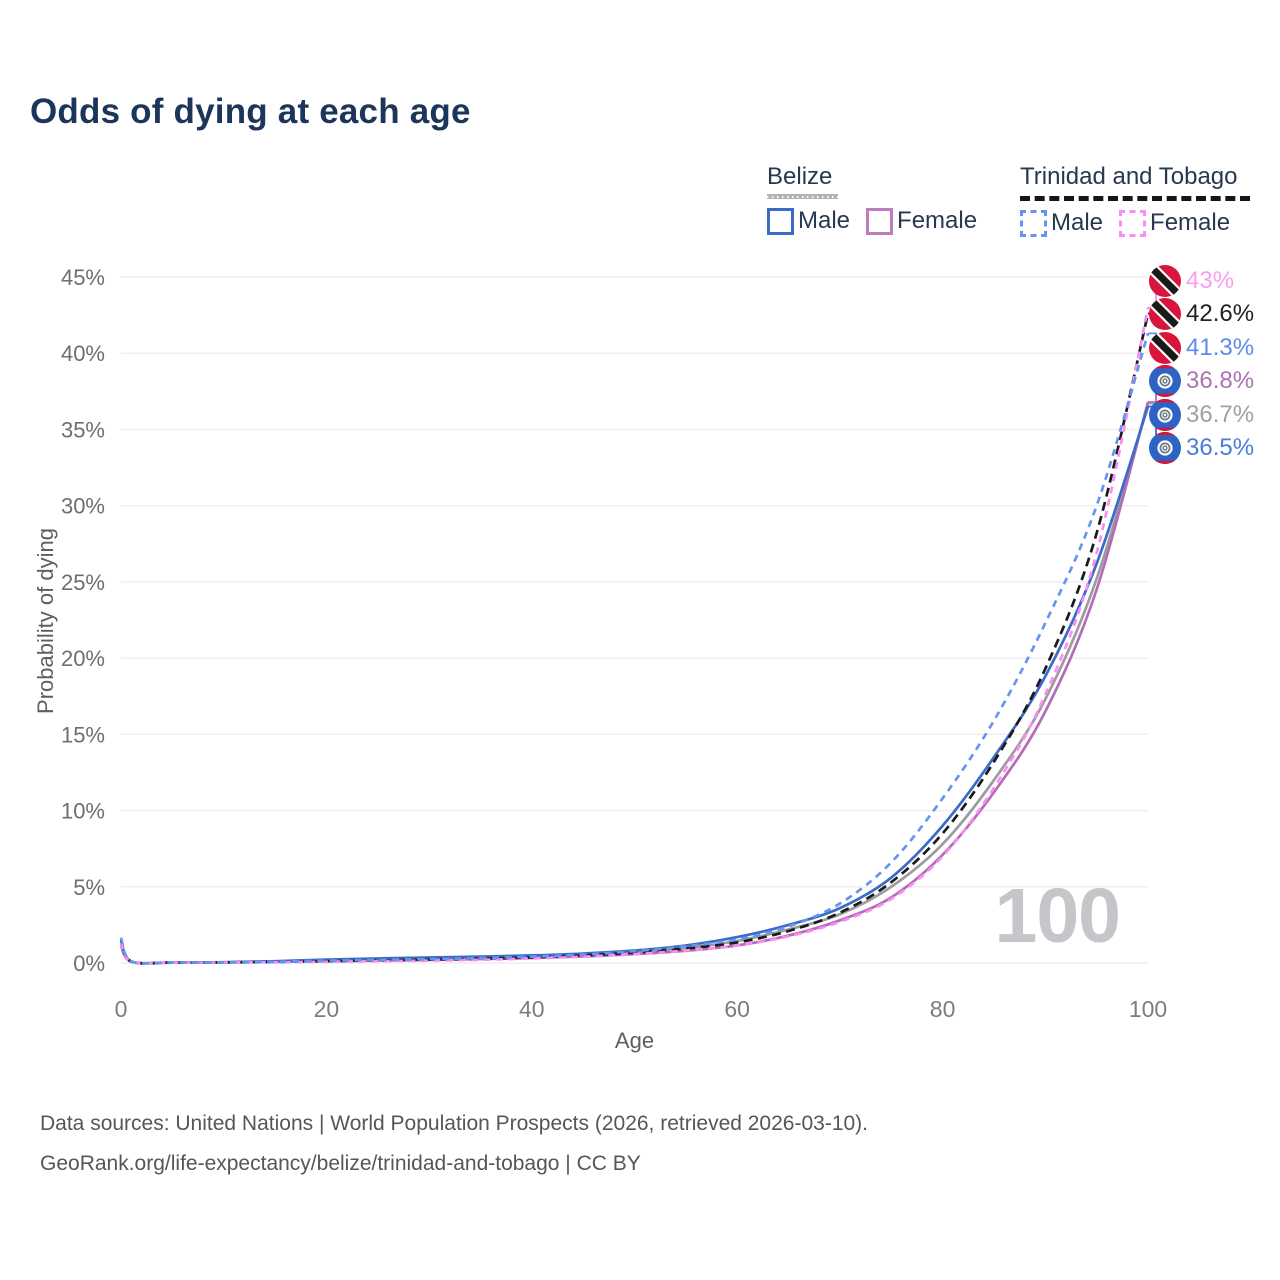 Image resolution: width=1280 pixels, height=1280 pixels. What do you see at coordinates (1190, 222) in the screenshot?
I see `legend-trinidad-female-label: Female` at bounding box center [1190, 222].